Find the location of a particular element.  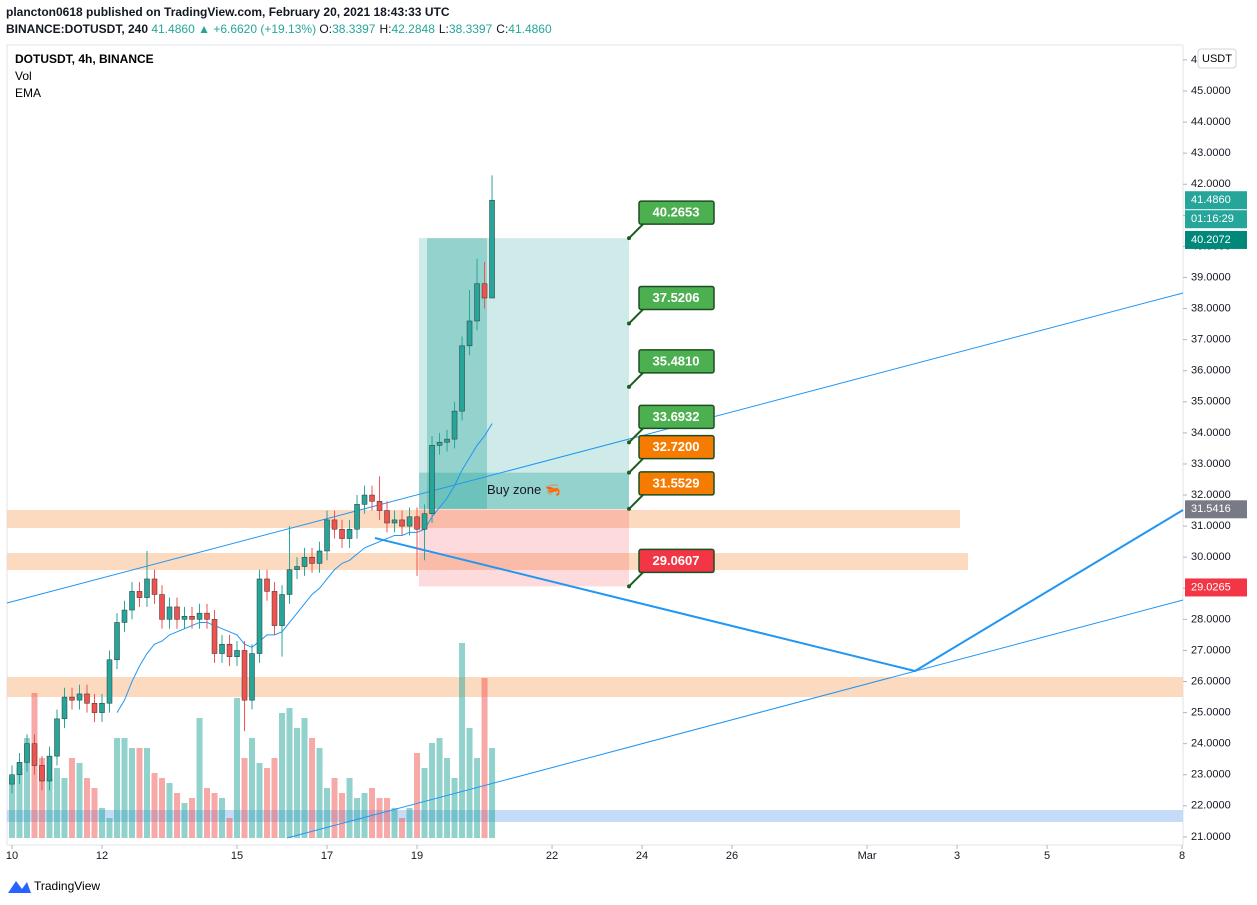

logo-icon is located at coordinates (19, 887).